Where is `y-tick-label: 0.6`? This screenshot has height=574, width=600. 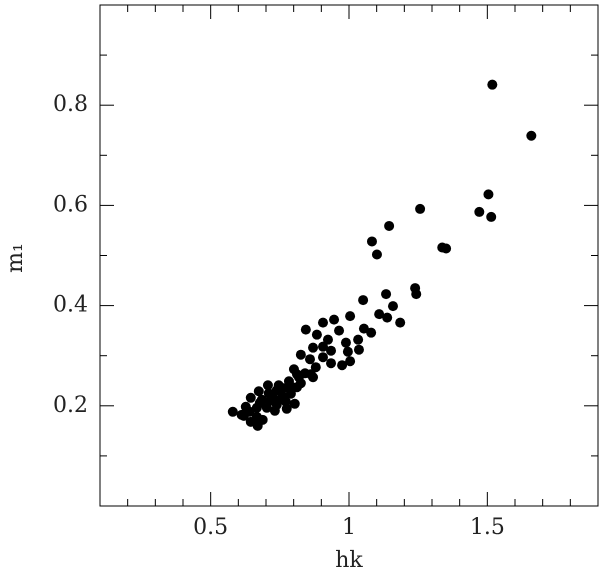 y-tick-label: 0.6 is located at coordinates (70, 204).